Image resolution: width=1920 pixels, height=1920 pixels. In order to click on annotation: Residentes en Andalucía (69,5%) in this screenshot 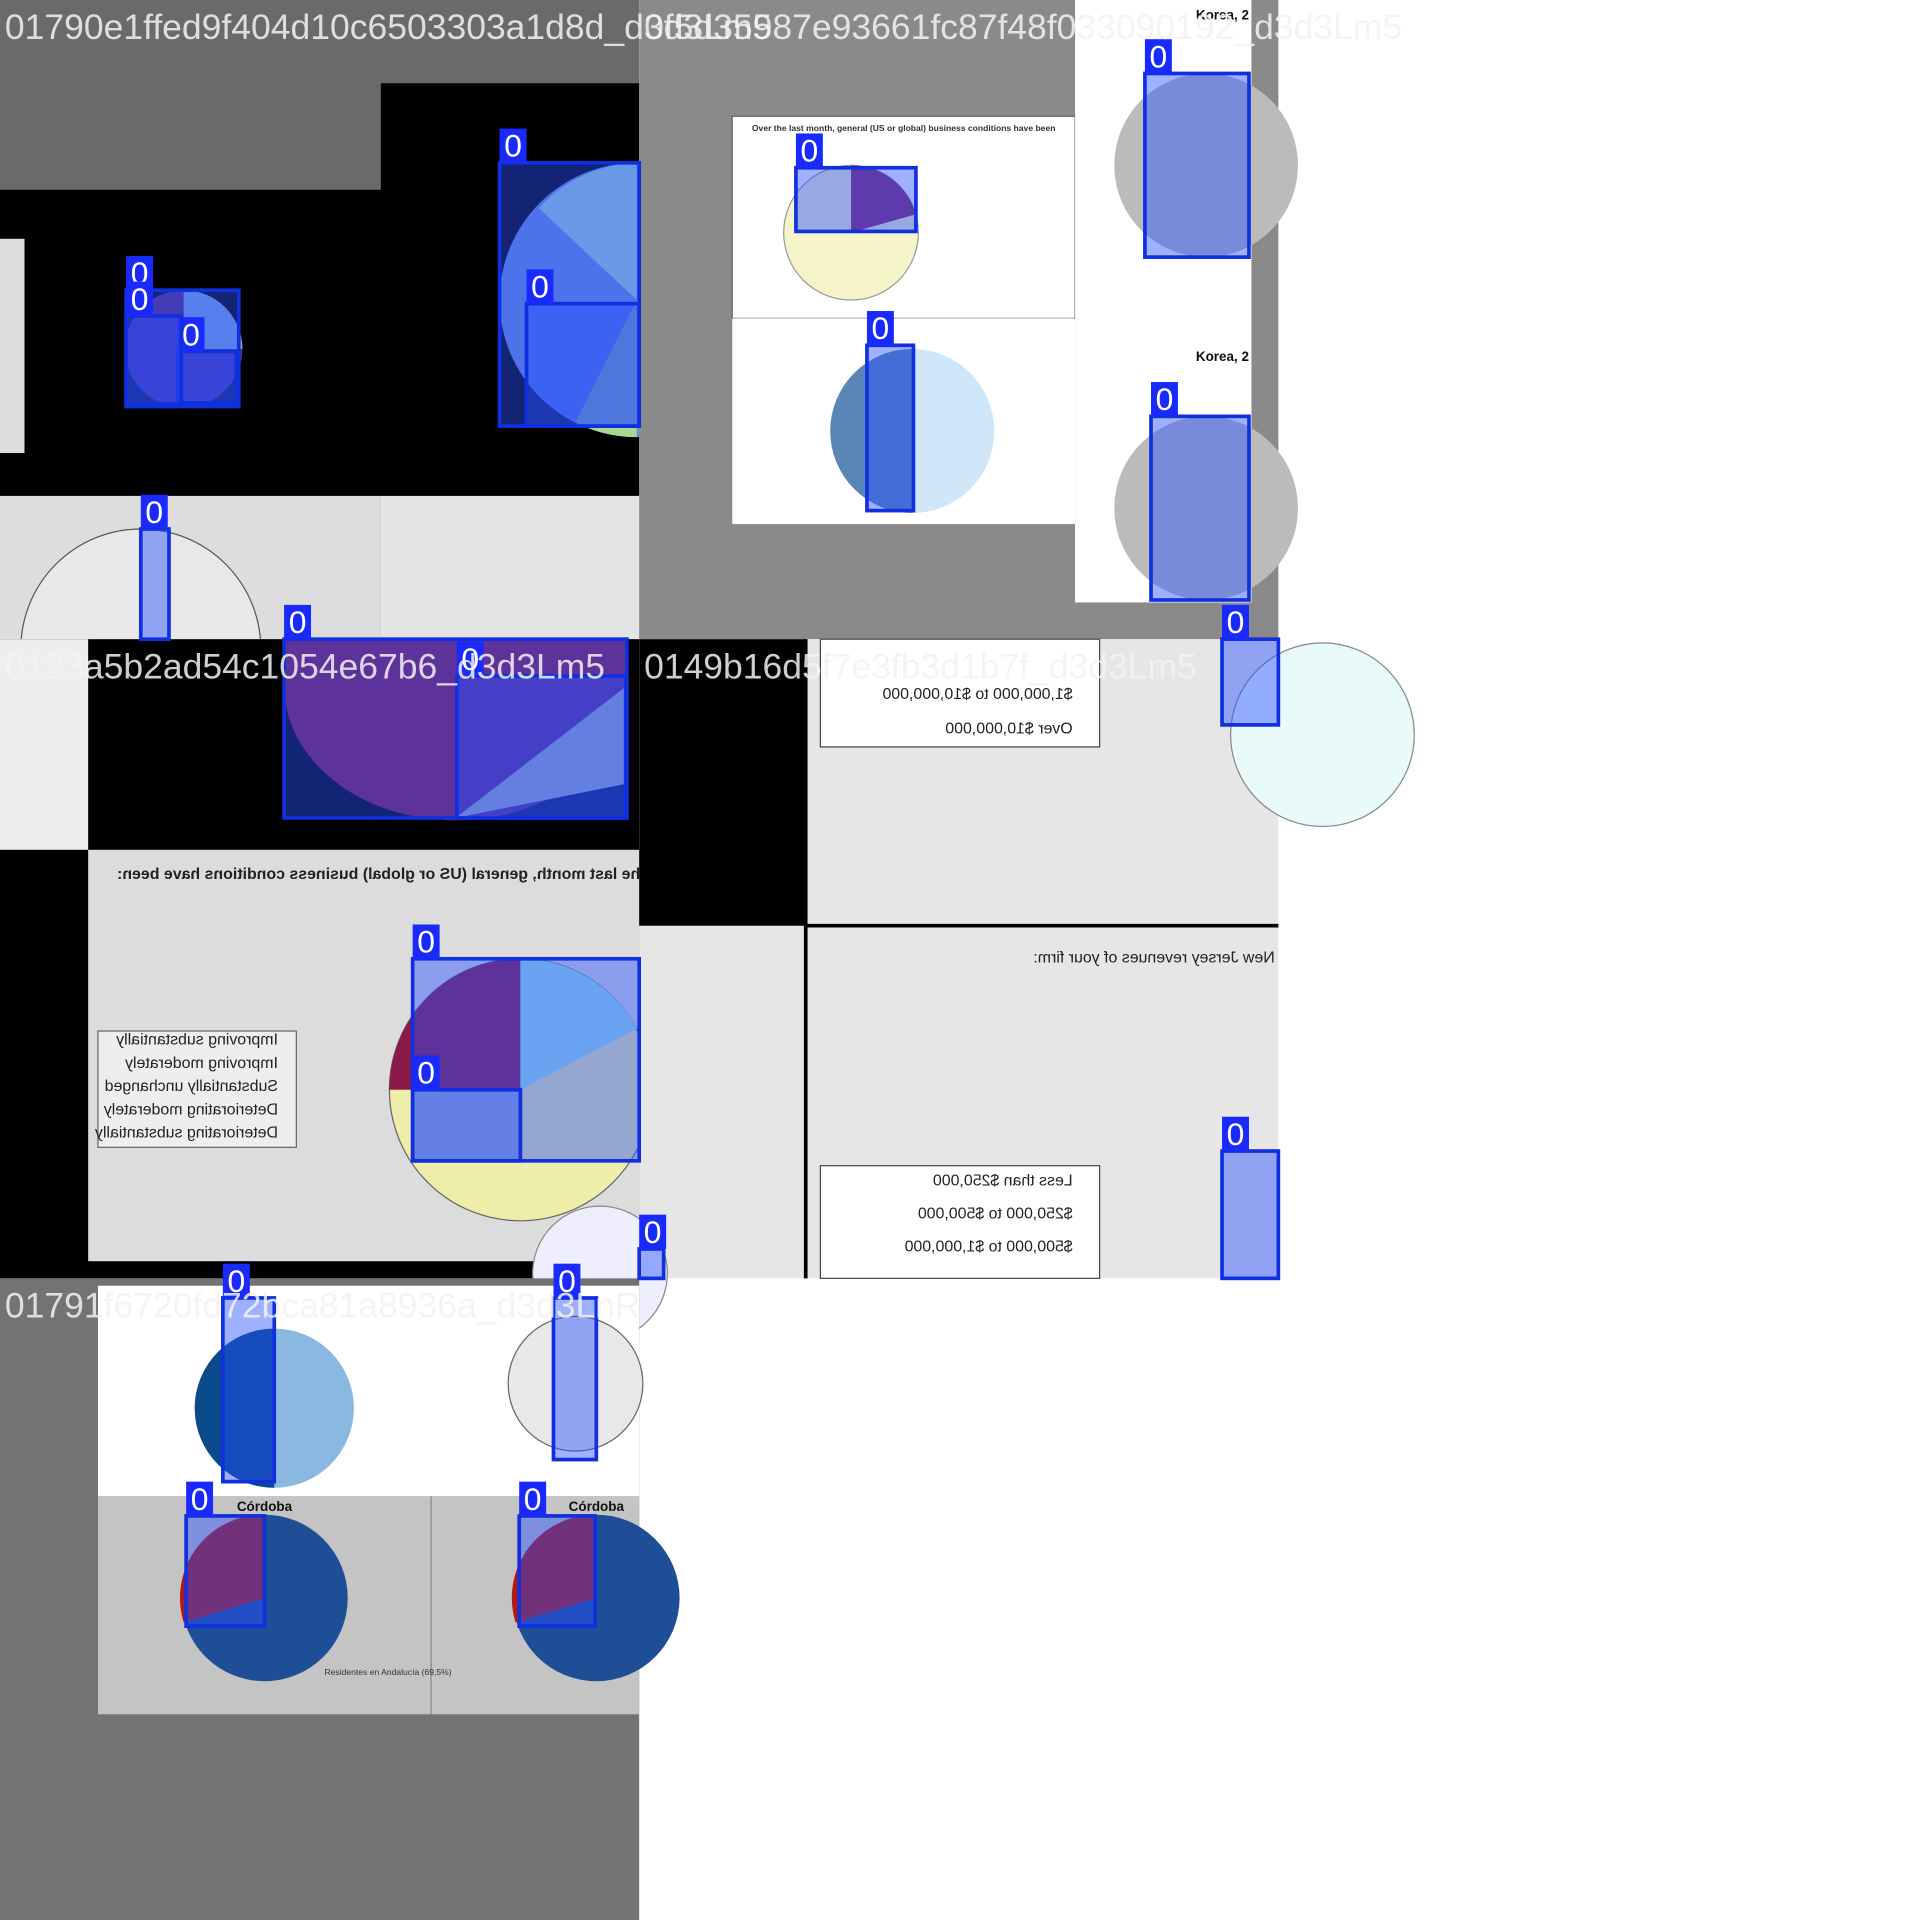, I will do `click(387, 1672)`.